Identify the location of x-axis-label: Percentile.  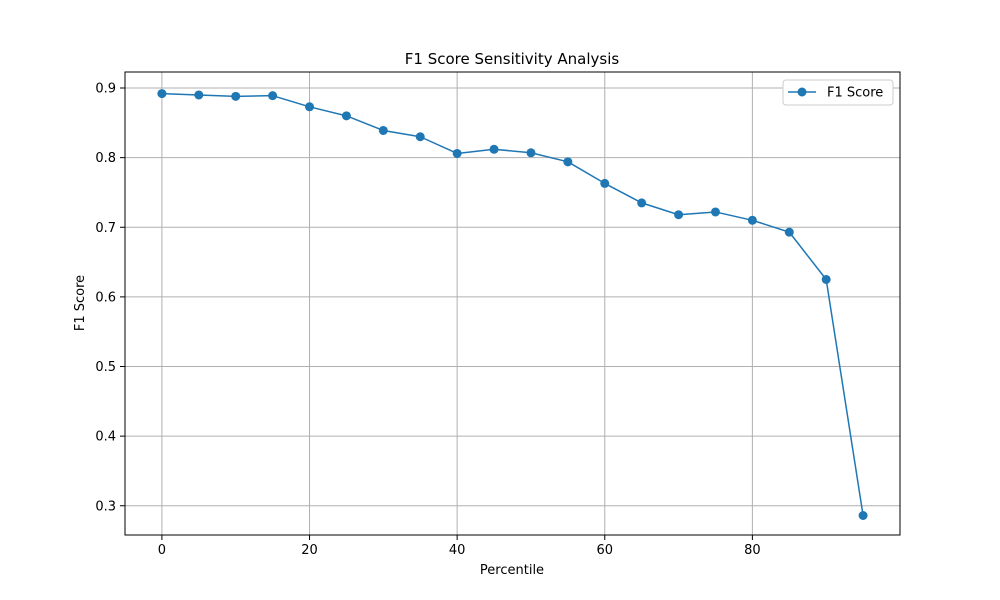
(512, 570).